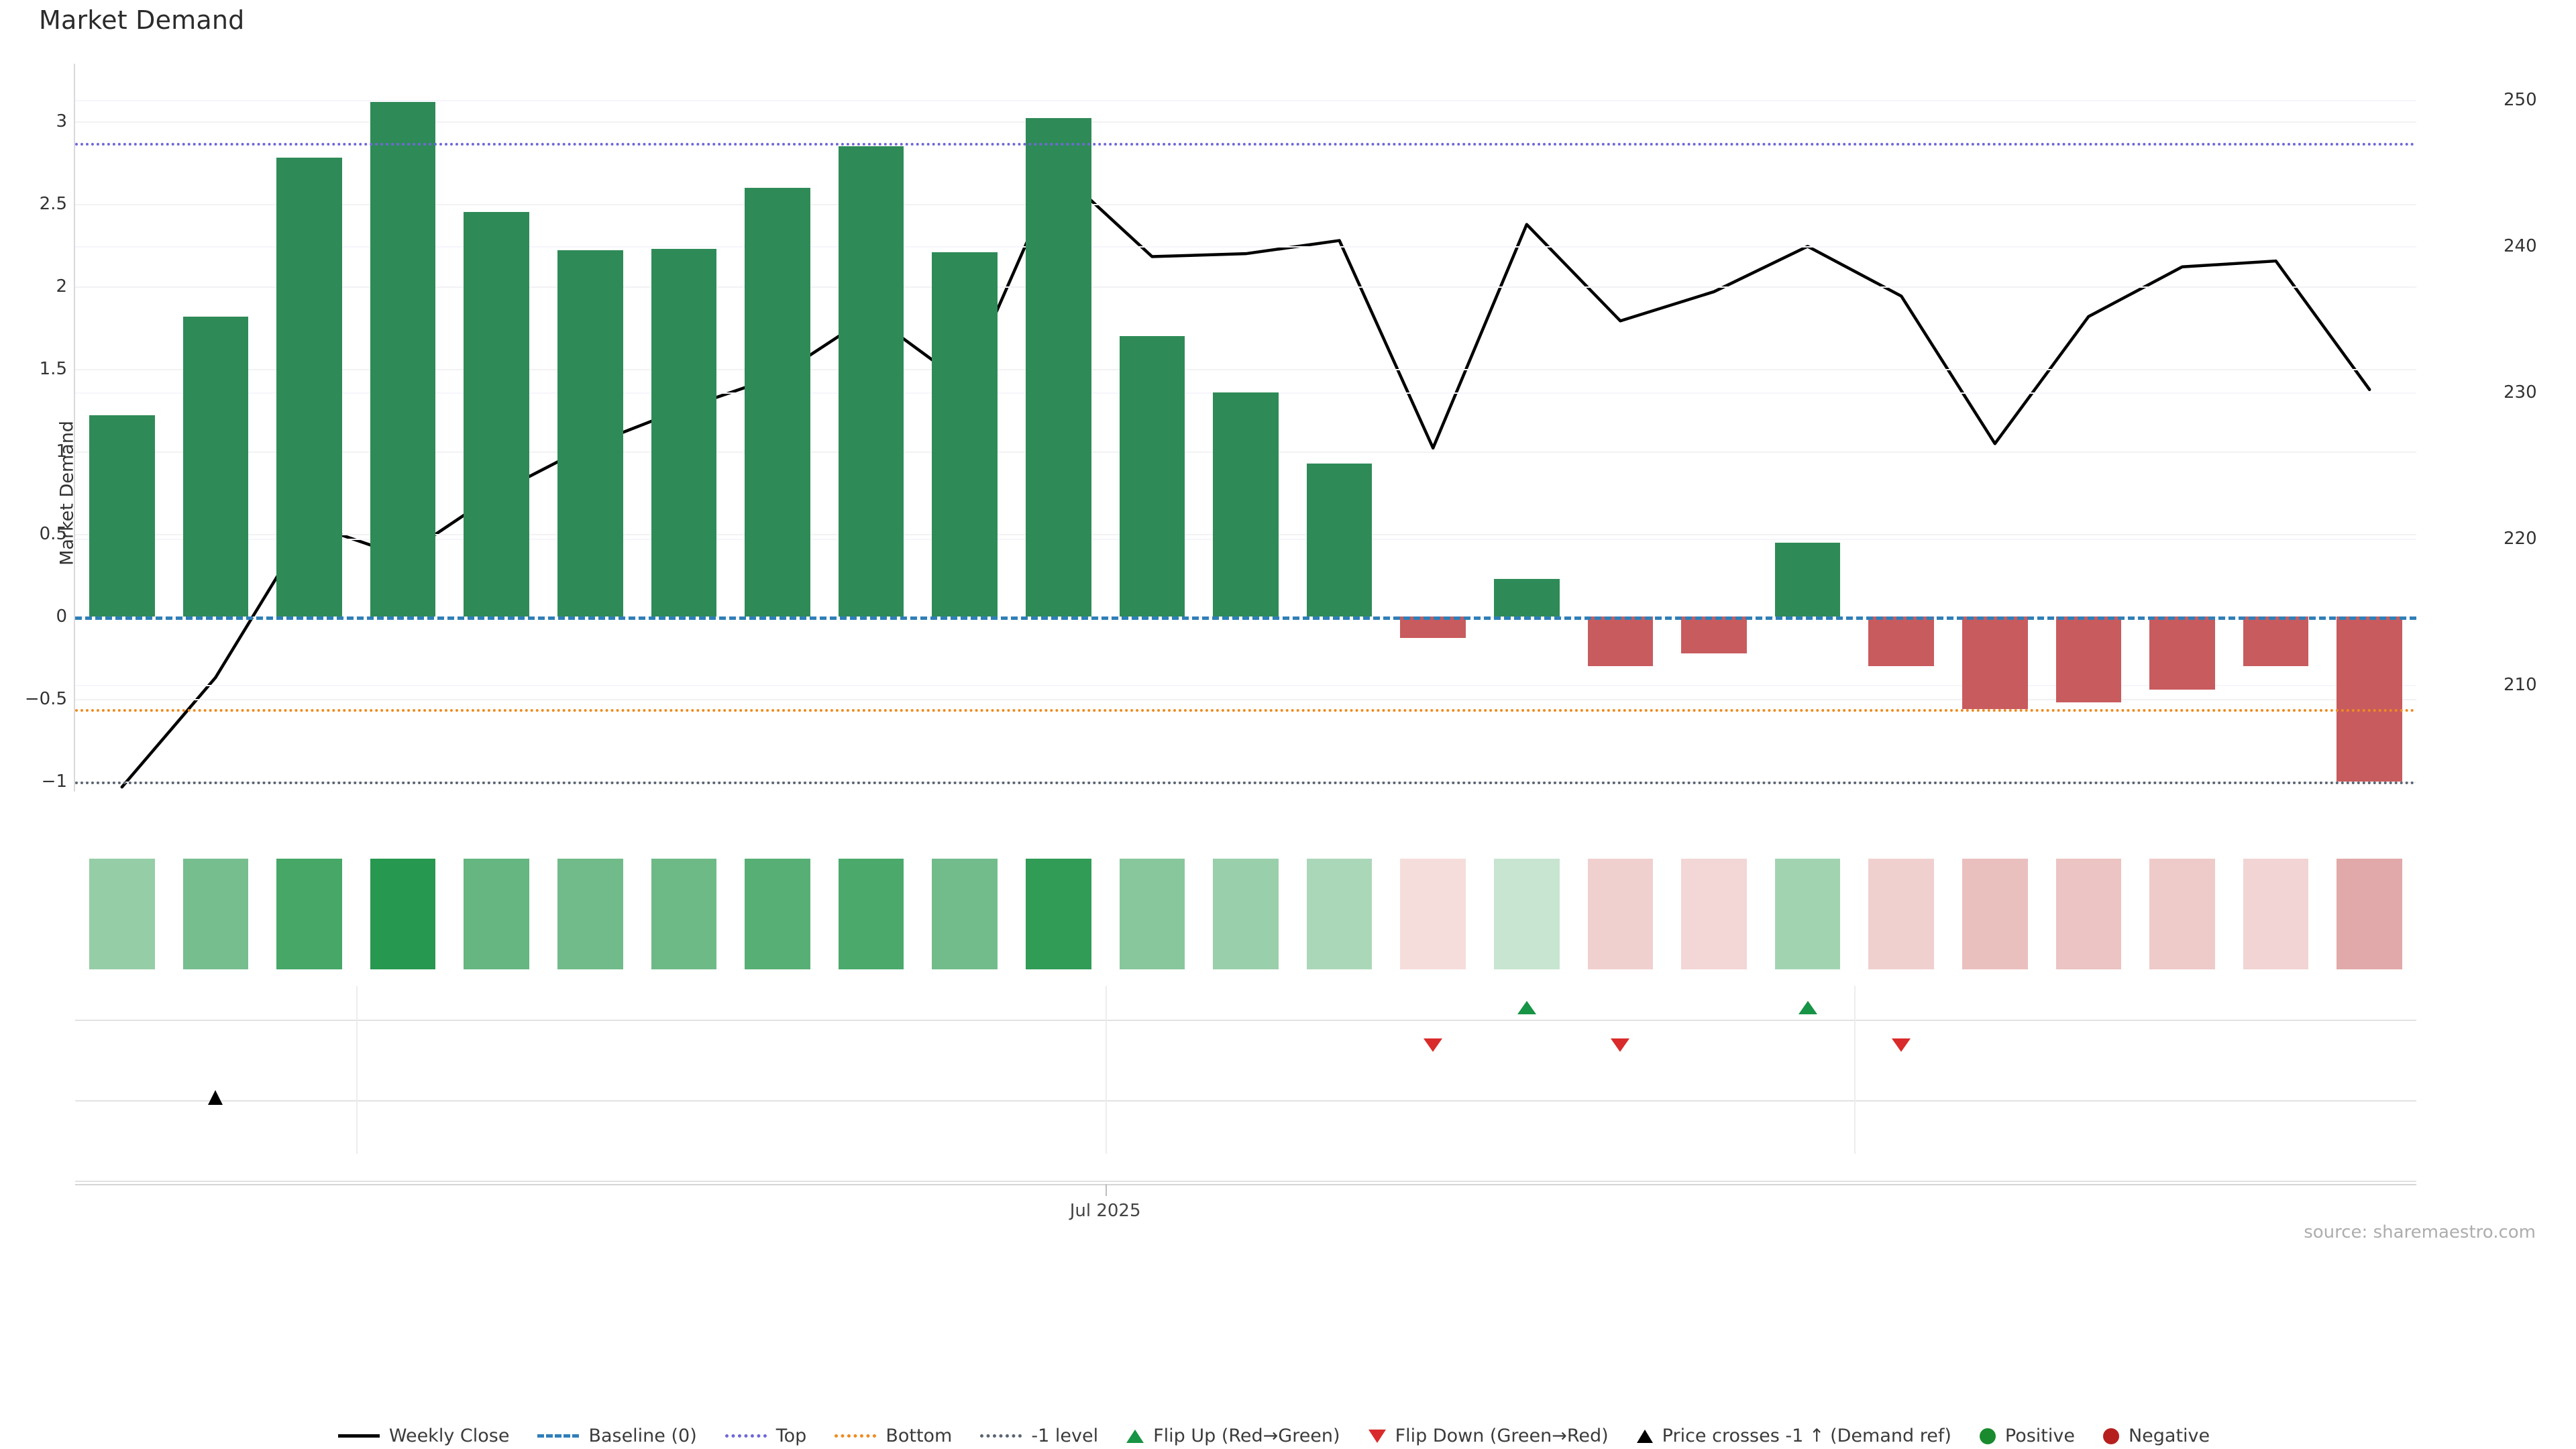 This screenshot has height=1449, width=2576. Describe the element at coordinates (2420, 1232) in the screenshot. I see `source-attribution: source: sharemaestro.com` at that location.